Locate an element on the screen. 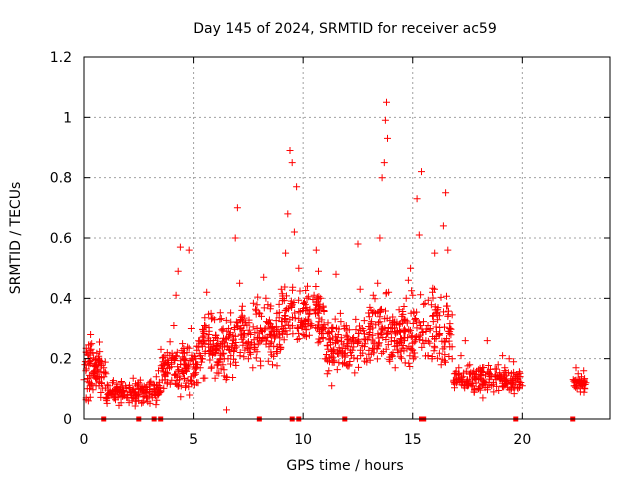  x-tick-label: 20 is located at coordinates (522, 440).